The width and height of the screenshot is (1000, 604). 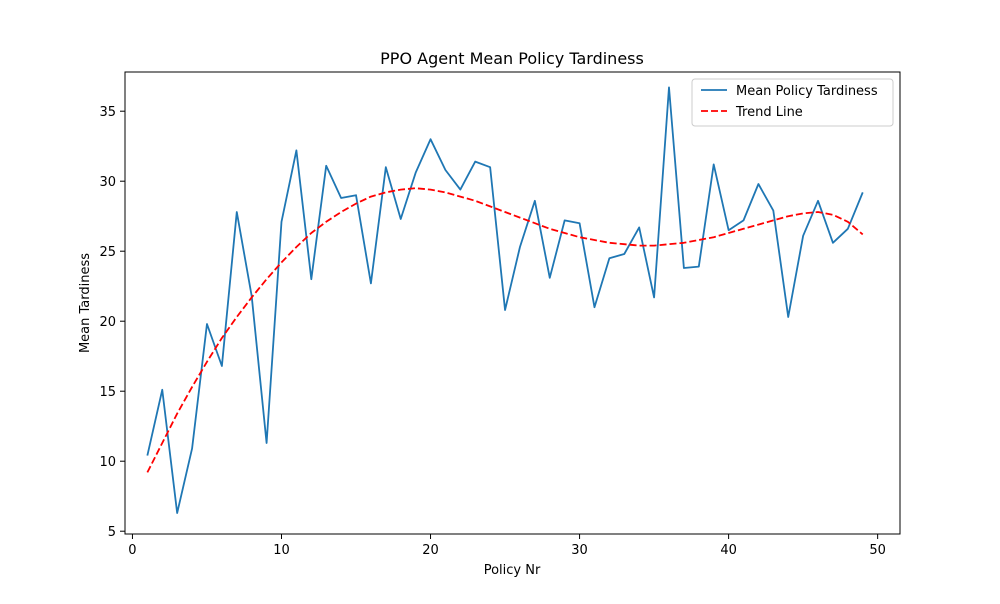 I want to click on legend-label-mean-policy-tardiness: Mean Policy Tardiness, so click(x=807, y=91).